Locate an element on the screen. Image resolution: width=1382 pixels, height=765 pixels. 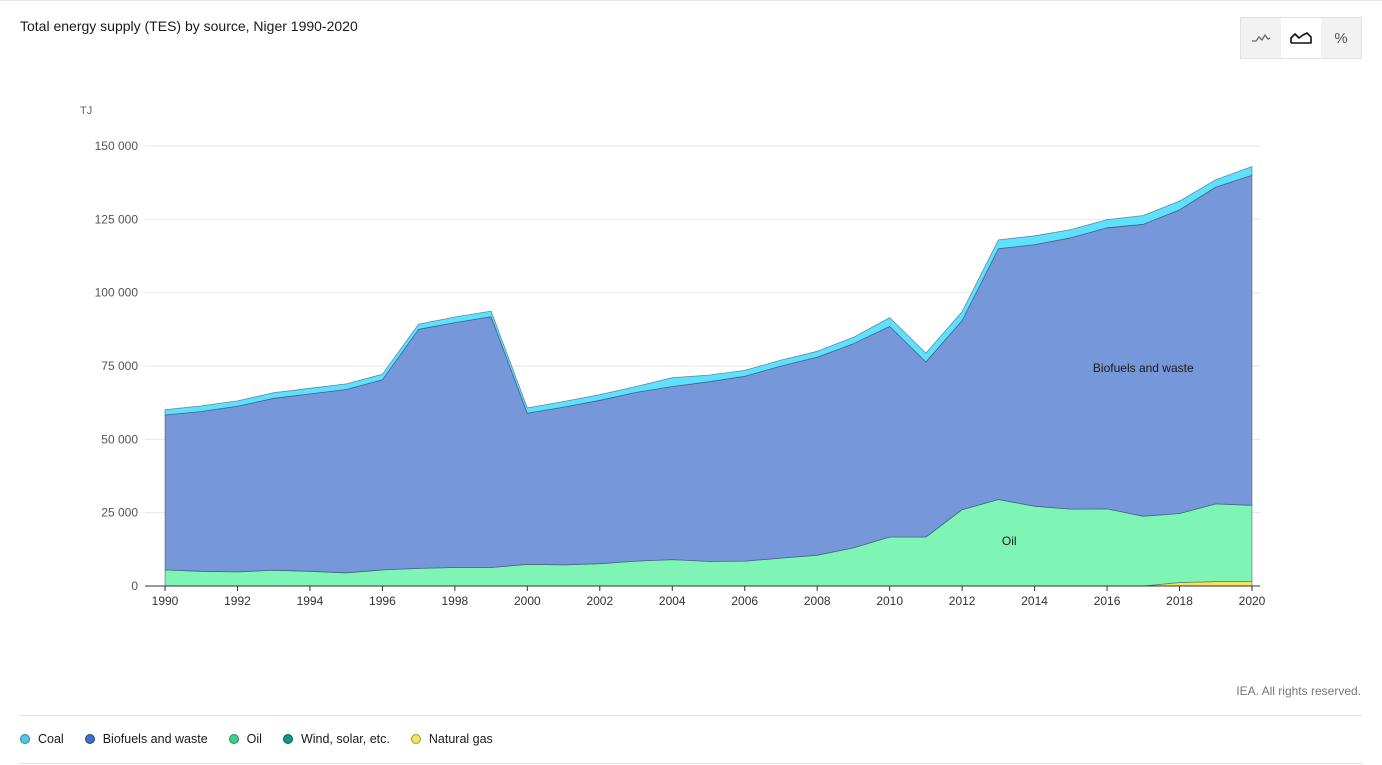
legend-dot-wind-solar is located at coordinates (287, 739).